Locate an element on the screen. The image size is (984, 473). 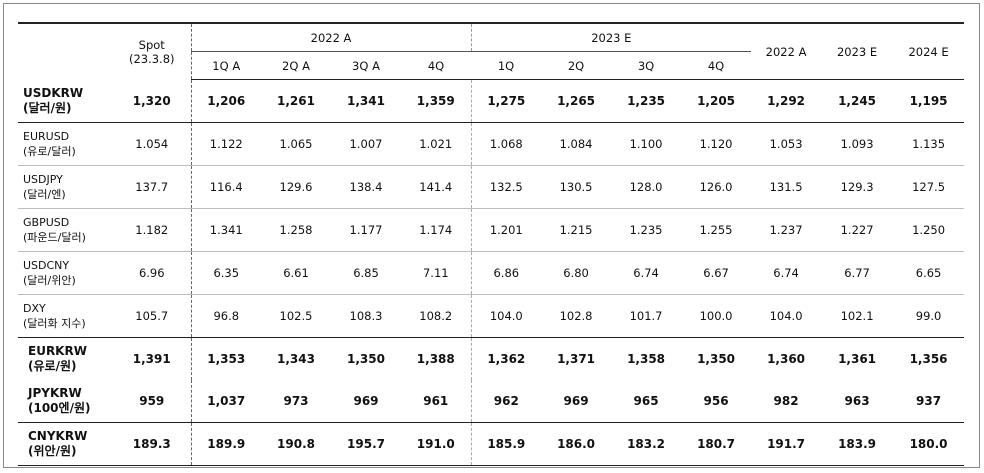
table-cell: 1,391 is located at coordinates (151, 359).